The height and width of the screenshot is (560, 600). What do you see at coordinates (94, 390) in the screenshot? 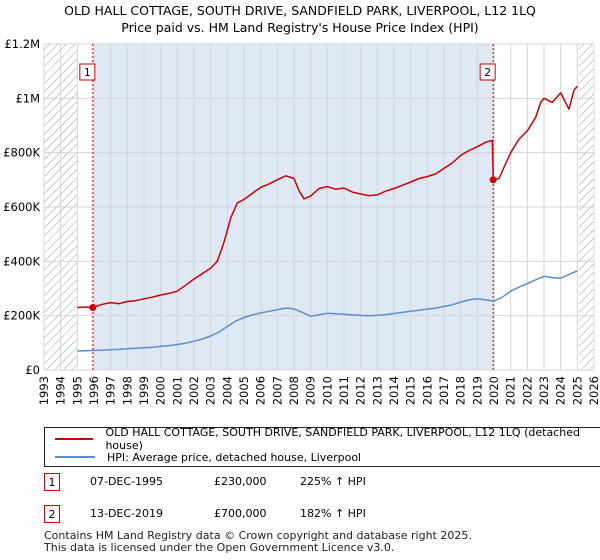
I see `x-tick-label: 1996` at bounding box center [94, 390].